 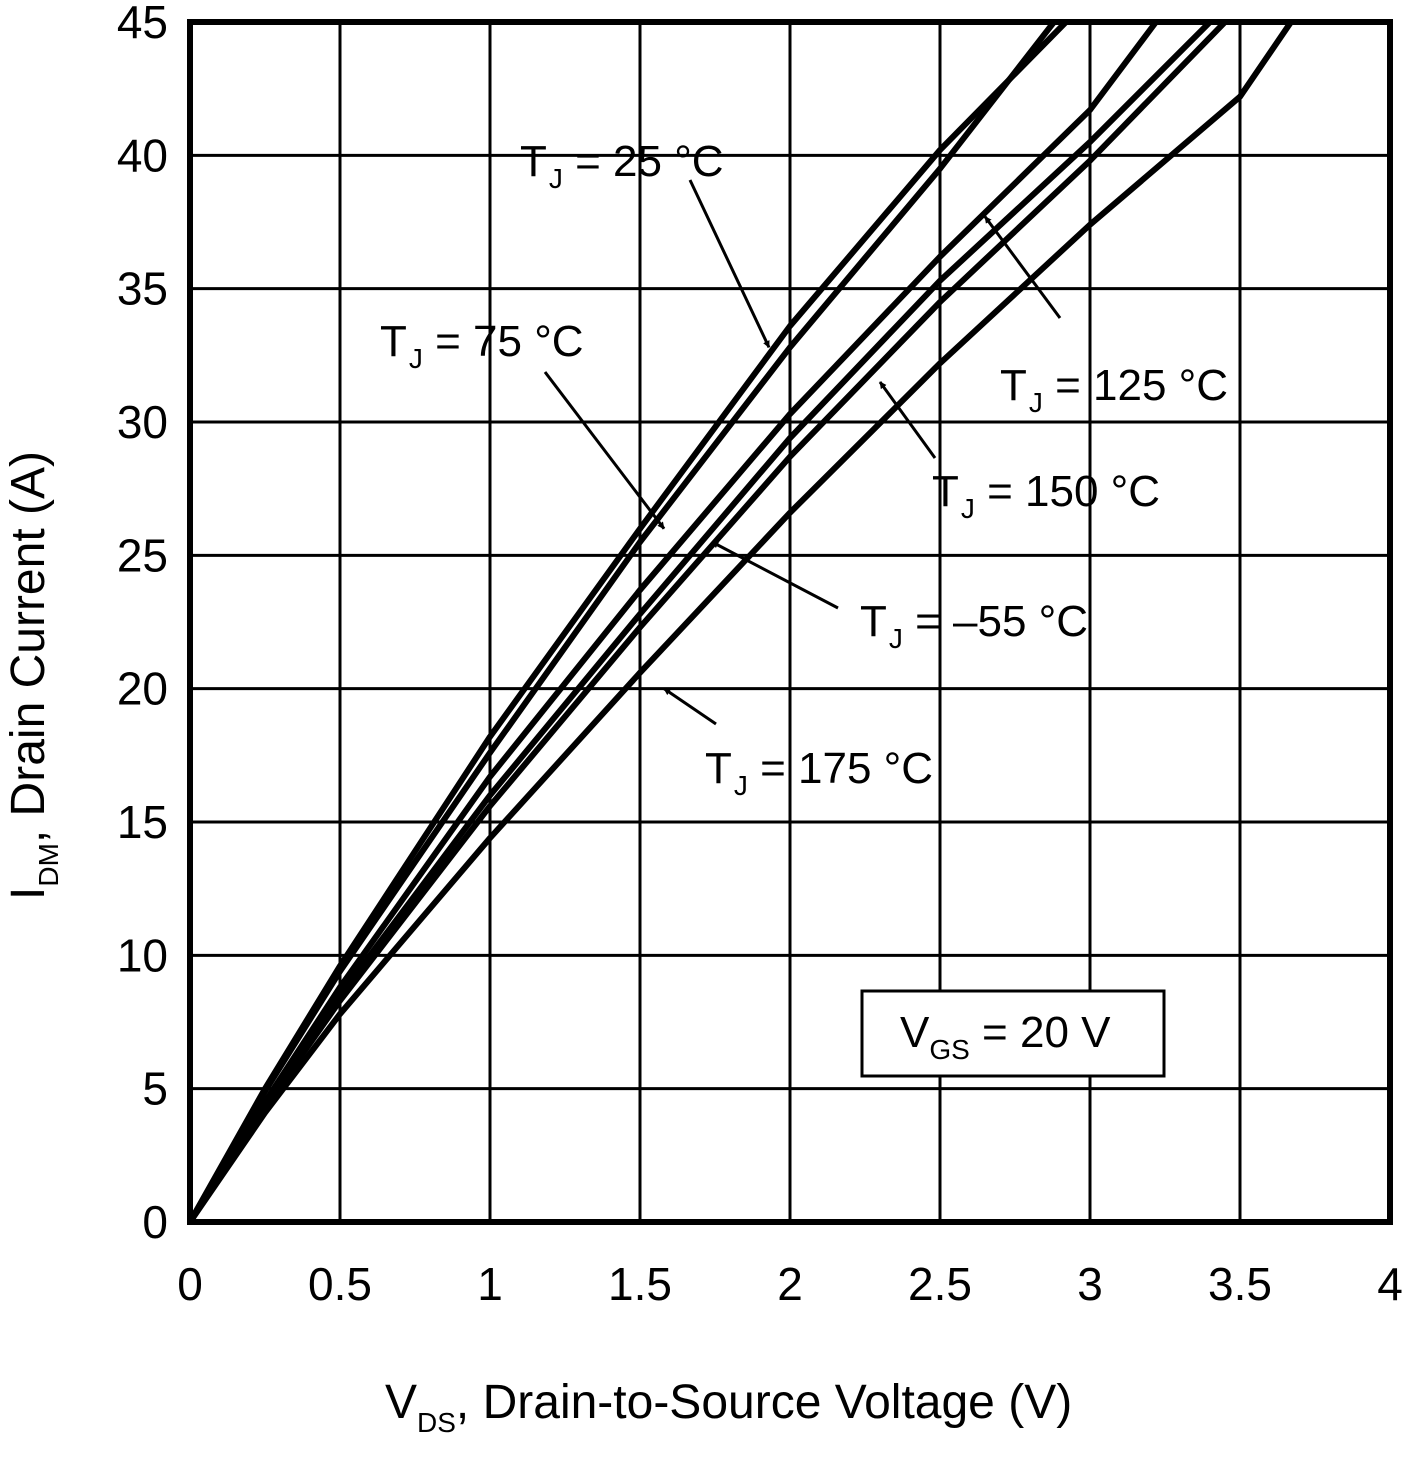 What do you see at coordinates (1240, 1284) in the screenshot?
I see `x-tick-label: 3.5` at bounding box center [1240, 1284].